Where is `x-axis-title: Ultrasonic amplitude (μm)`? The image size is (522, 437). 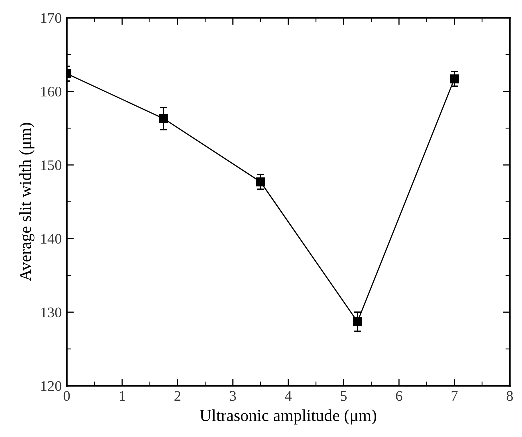
x-axis-title: Ultrasonic amplitude (μm) is located at coordinates (288, 417).